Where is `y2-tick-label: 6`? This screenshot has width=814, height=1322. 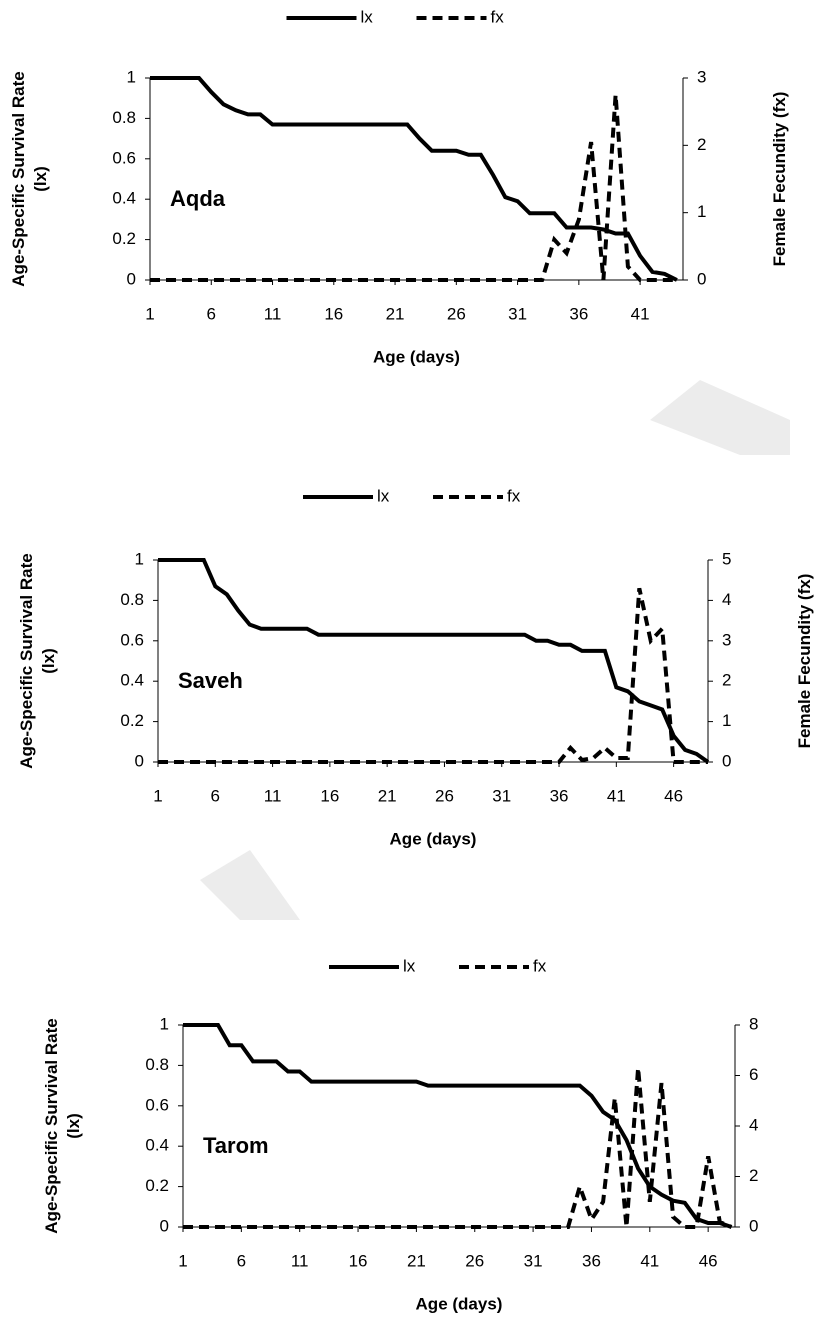 y2-tick-label: 6 is located at coordinates (753, 1074).